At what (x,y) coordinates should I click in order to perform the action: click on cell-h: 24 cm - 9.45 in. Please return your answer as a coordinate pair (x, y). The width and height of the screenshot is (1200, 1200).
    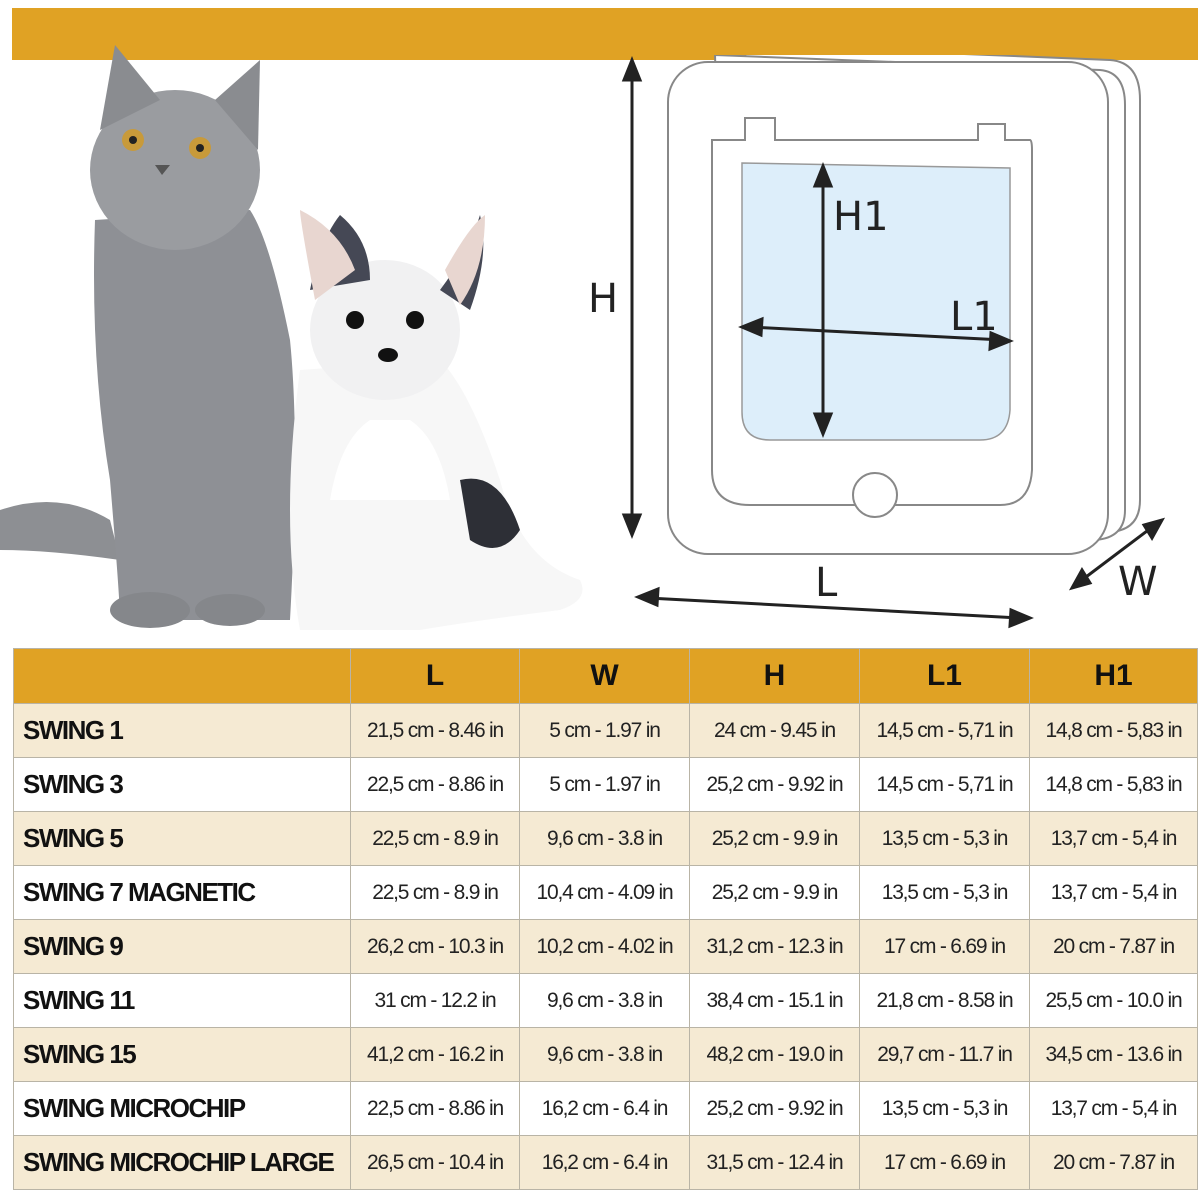
    Looking at the image, I should click on (774, 730).